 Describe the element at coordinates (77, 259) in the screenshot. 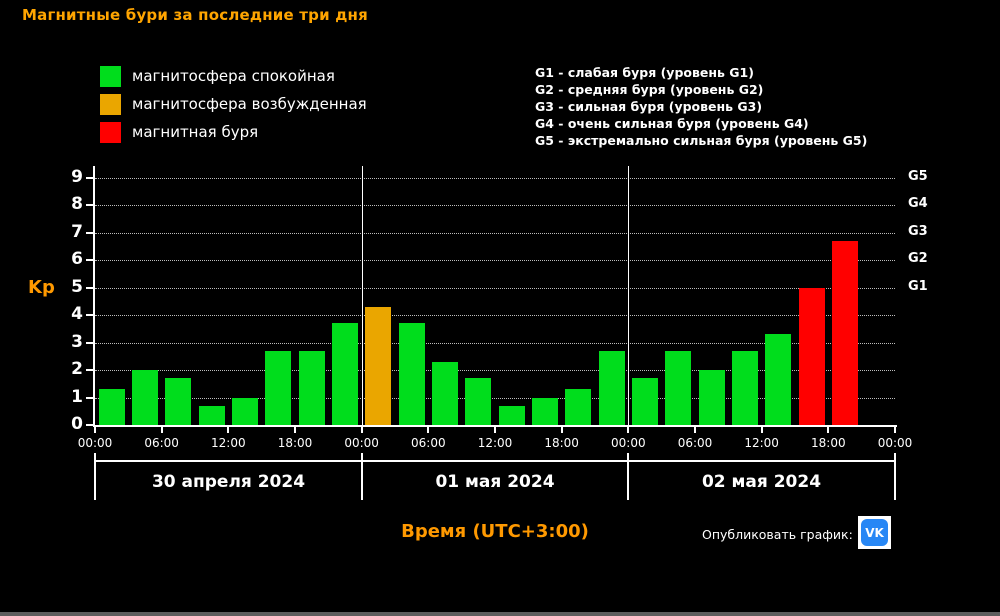

I see `y-tick-label: 6` at that location.